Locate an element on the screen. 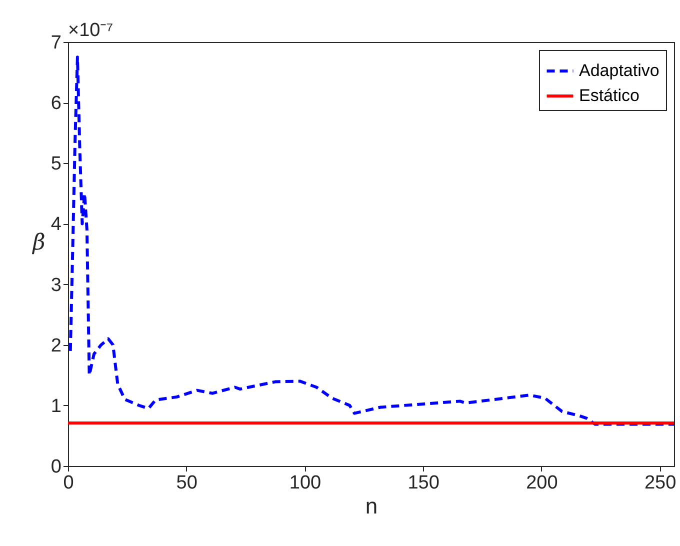 This screenshot has width=680, height=546. y-axis-title: β is located at coordinates (39, 243).